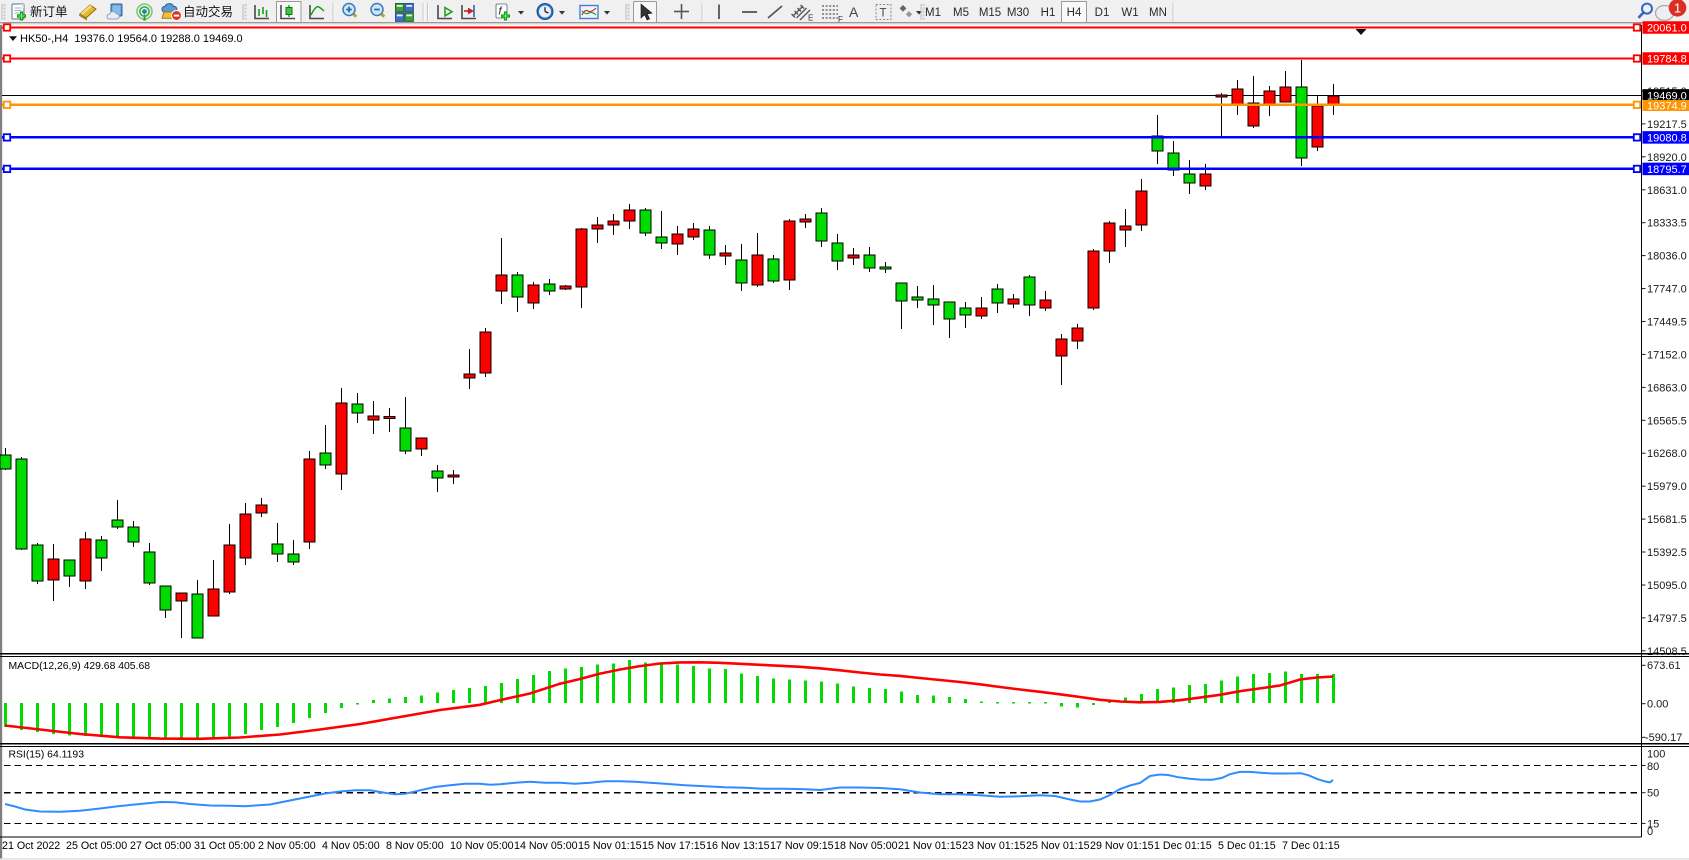  What do you see at coordinates (1667, 520) in the screenshot?
I see `svg-text: 15681.5` at bounding box center [1667, 520].